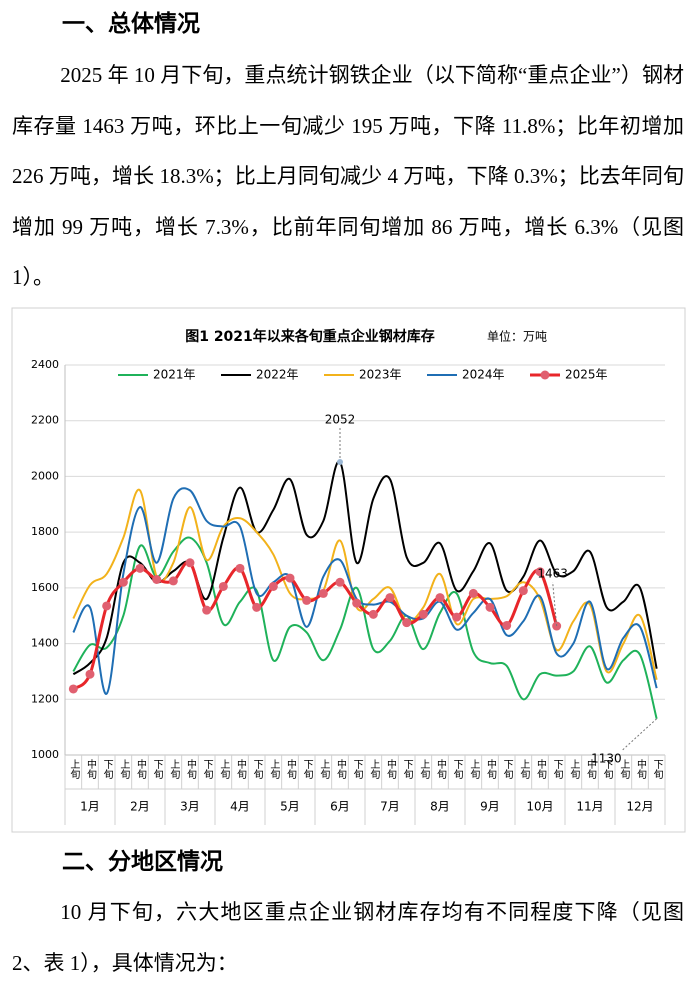  I want to click on heading: 一、总体情况, so click(131, 24).